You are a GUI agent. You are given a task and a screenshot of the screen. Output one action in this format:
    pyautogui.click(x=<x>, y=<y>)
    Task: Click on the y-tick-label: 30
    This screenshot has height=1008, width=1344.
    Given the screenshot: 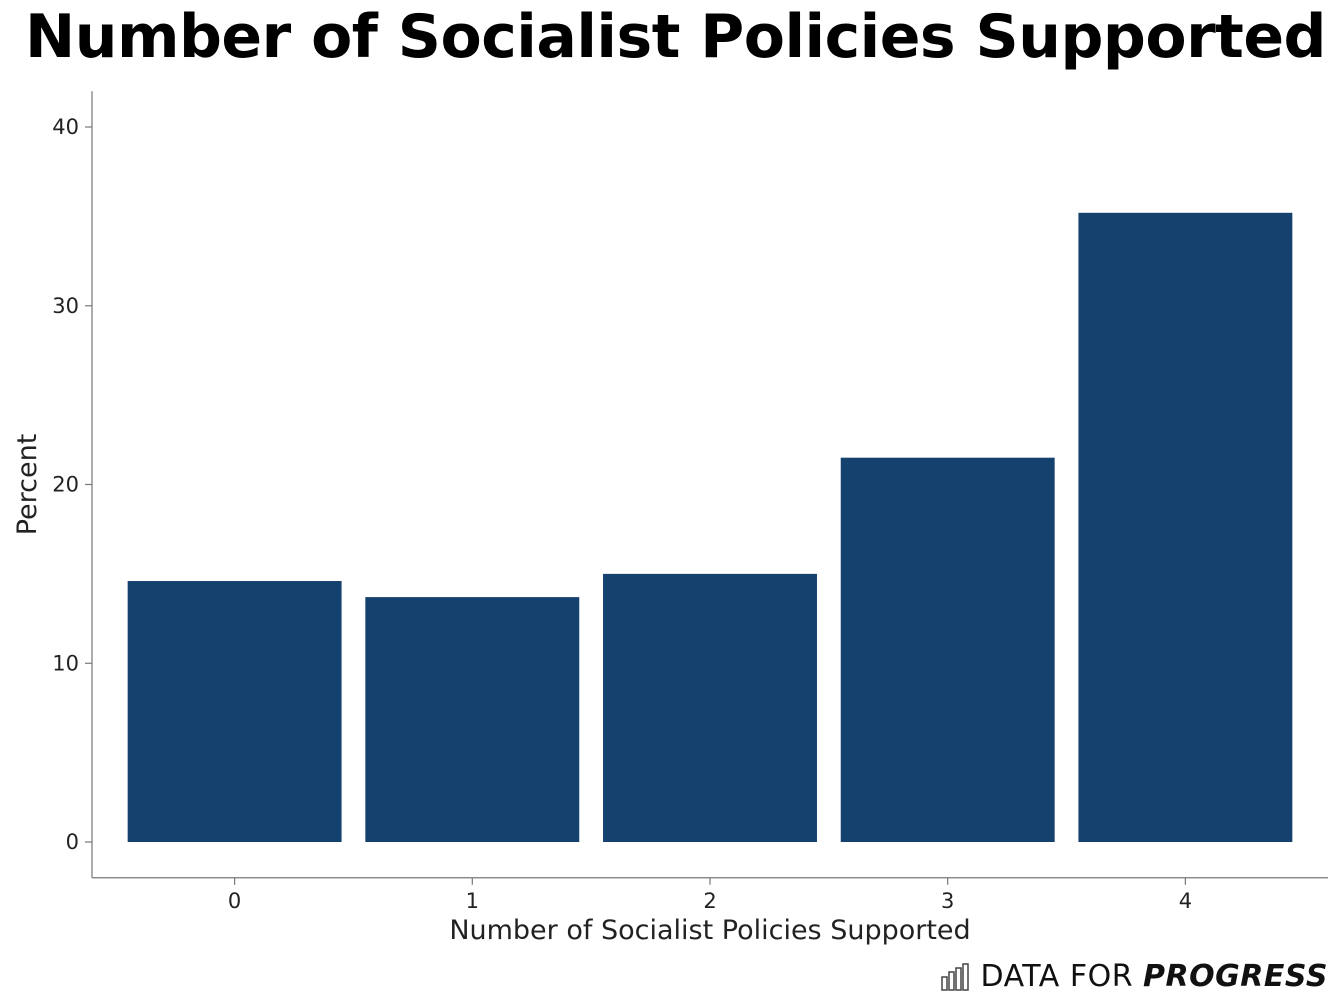 What is the action you would take?
    pyautogui.click(x=65, y=306)
    